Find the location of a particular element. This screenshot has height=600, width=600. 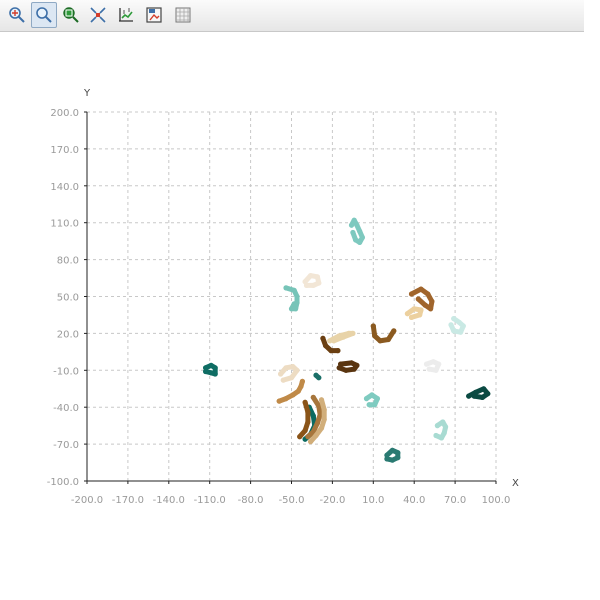

zoom-out-button is located at coordinates (44, 15).